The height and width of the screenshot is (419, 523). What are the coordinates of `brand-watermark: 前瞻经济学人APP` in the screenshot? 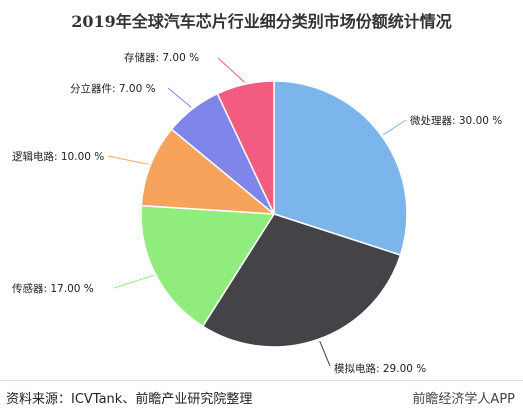 It's located at (463, 399).